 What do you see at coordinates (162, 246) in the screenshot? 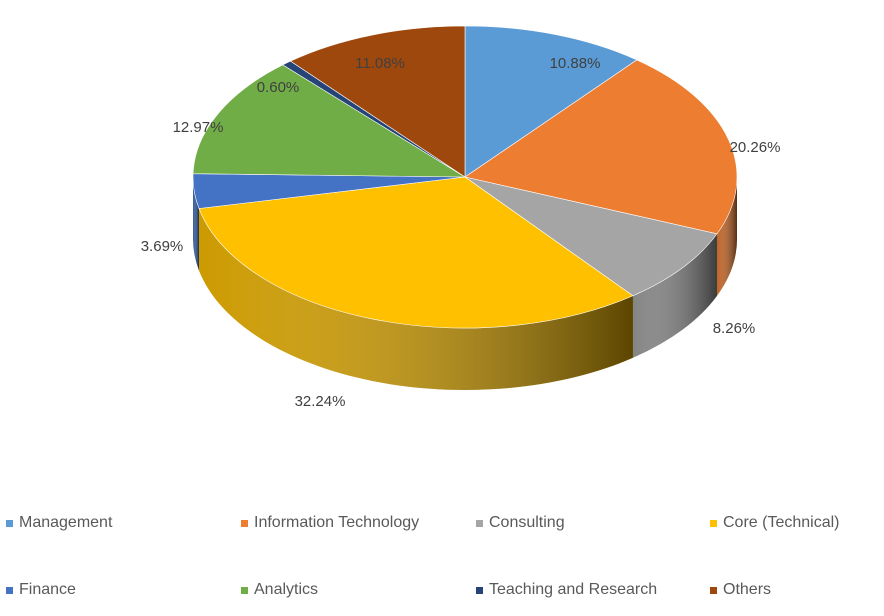
I see `data-label-finance: 3.69%` at bounding box center [162, 246].